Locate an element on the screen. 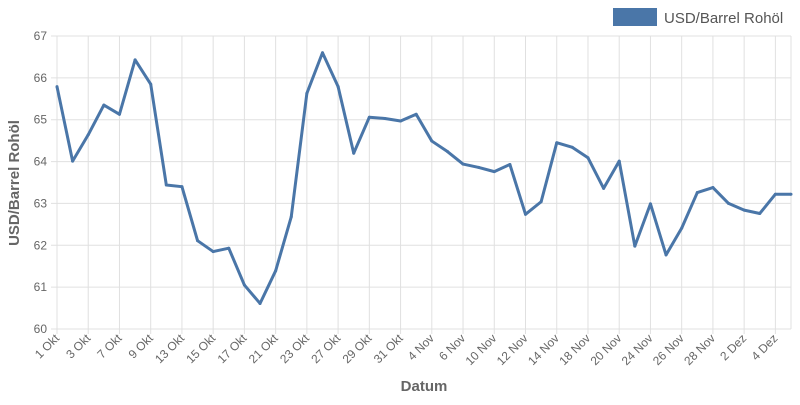 This screenshot has width=800, height=405. x-tick-label: 3 Okt is located at coordinates (78, 346).